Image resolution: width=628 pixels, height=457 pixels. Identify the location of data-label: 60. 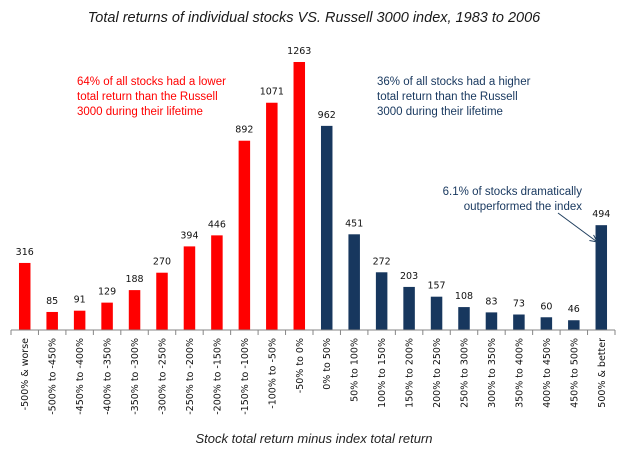
(546, 306).